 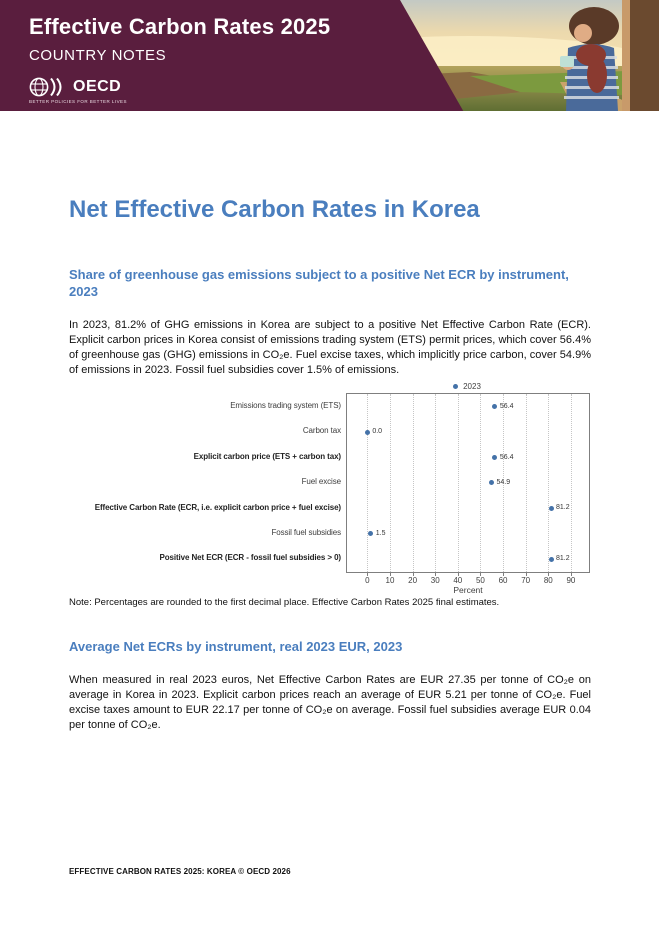 What do you see at coordinates (328, 590) in the screenshot?
I see `chart-x-axis-title: Percent` at bounding box center [328, 590].